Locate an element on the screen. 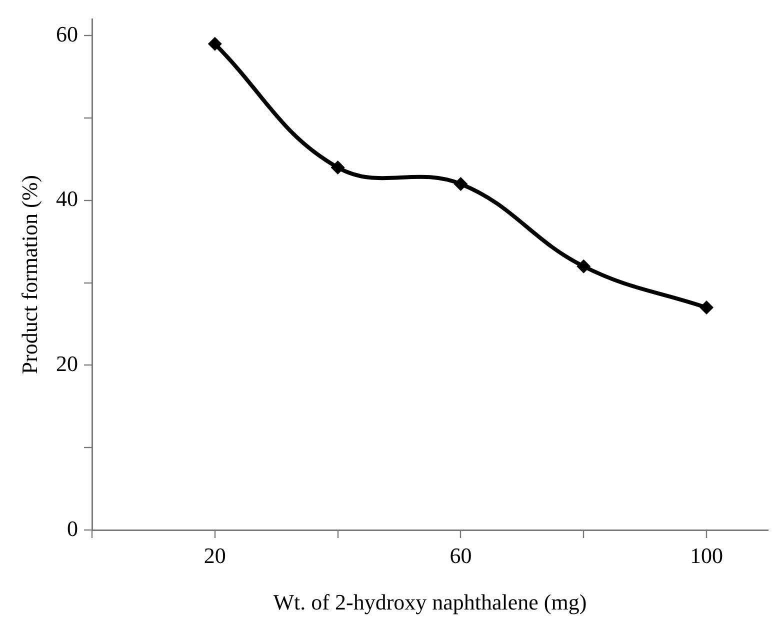  x-axis-title: Wt. of 2-hydroxy naphthalene (mg) is located at coordinates (430, 602).